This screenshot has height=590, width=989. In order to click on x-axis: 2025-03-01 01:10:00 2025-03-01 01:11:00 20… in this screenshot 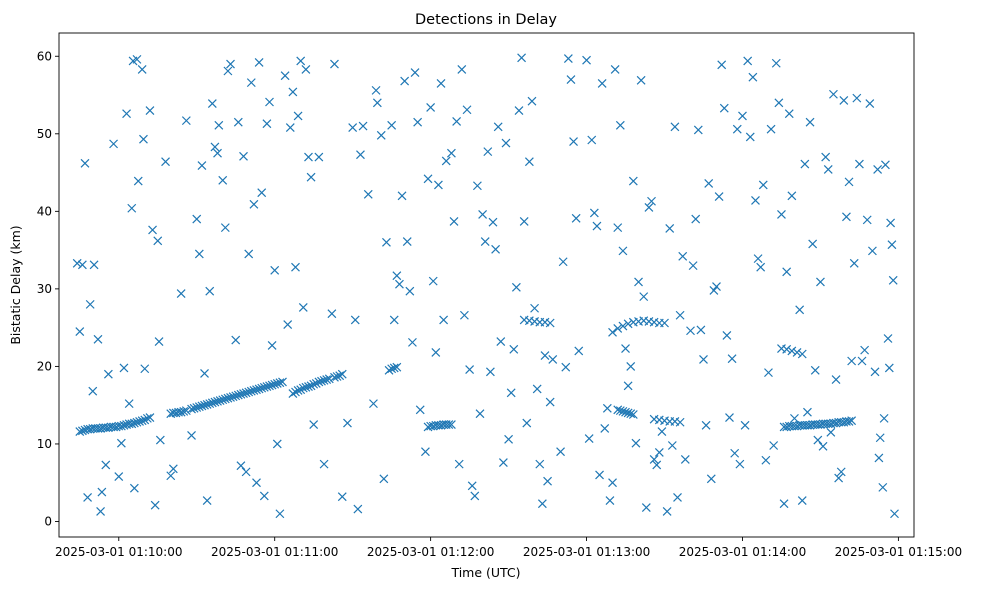, I will do `click(508, 548)`.